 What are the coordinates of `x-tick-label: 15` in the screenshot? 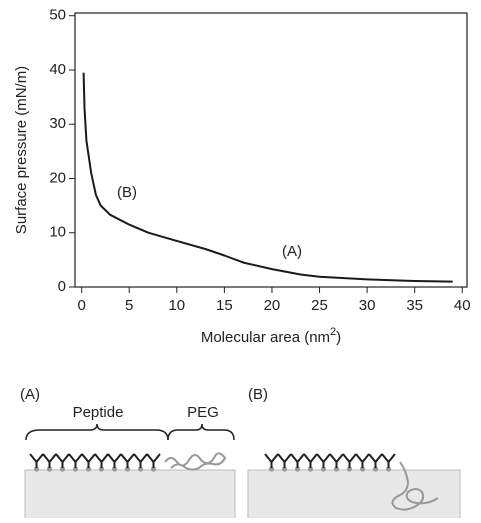 It's located at (224, 305).